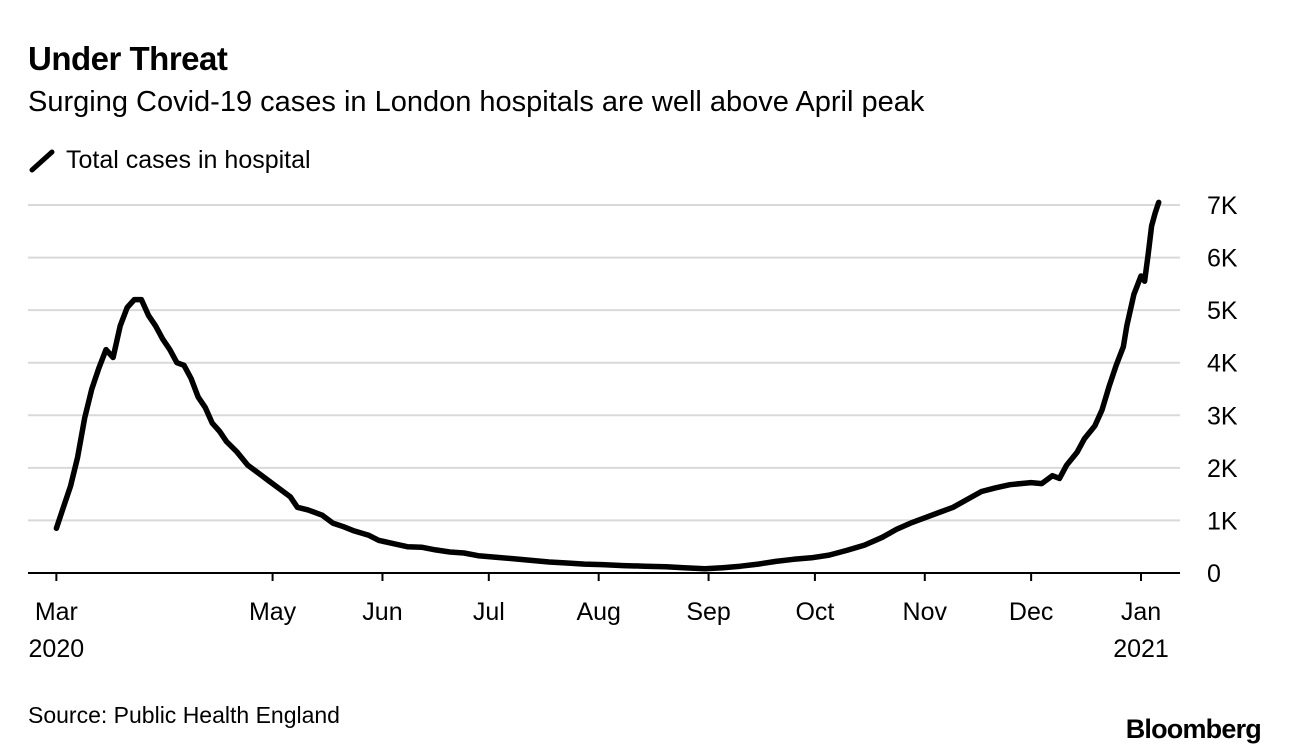  Describe the element at coordinates (1222, 416) in the screenshot. I see `y-tick-label: 3K` at that location.